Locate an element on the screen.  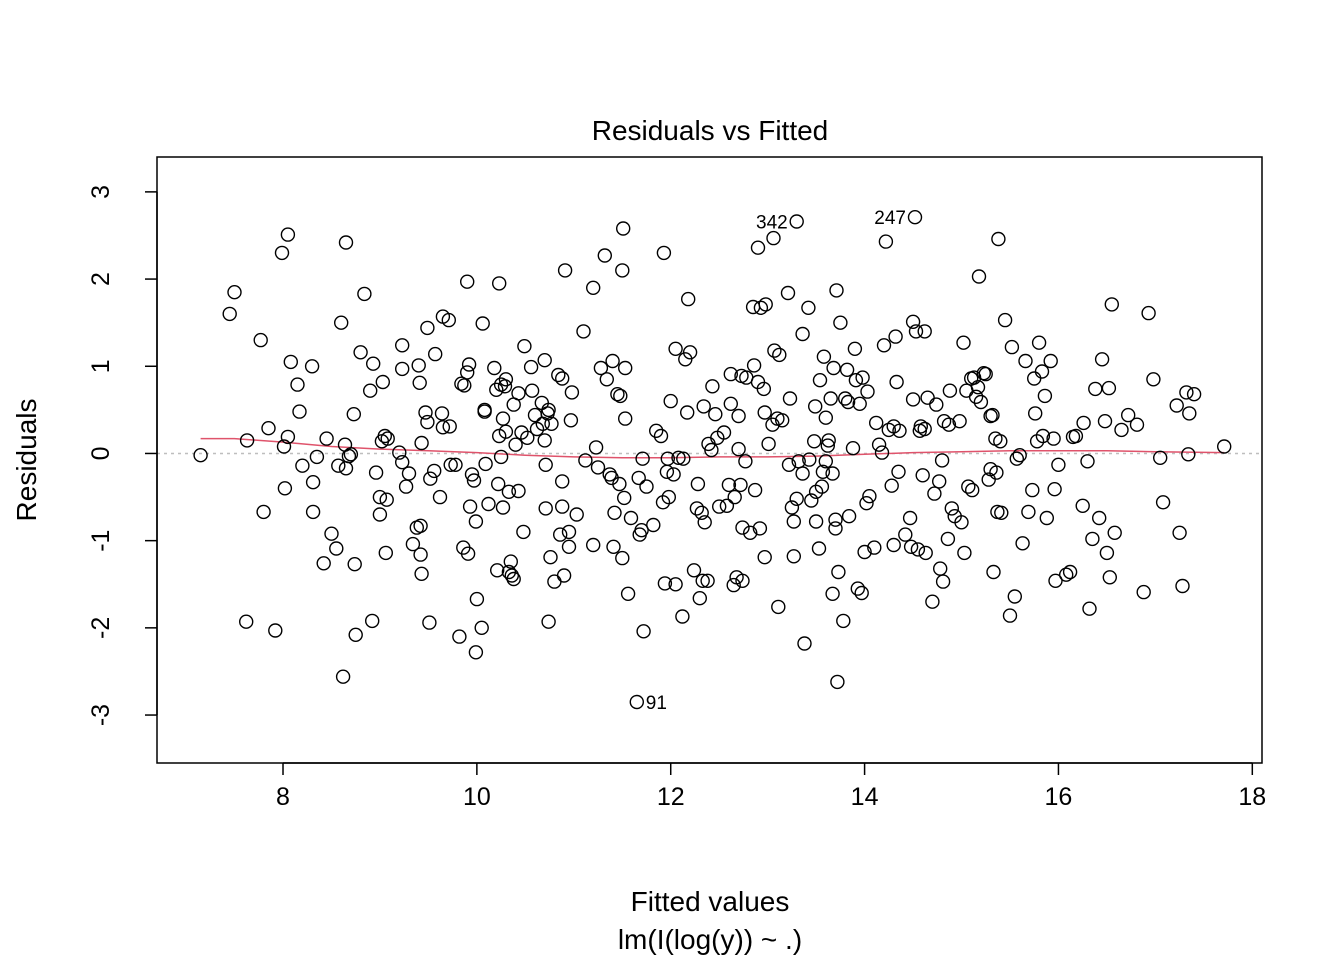
smooth-line-layer is located at coordinates (712, 448).